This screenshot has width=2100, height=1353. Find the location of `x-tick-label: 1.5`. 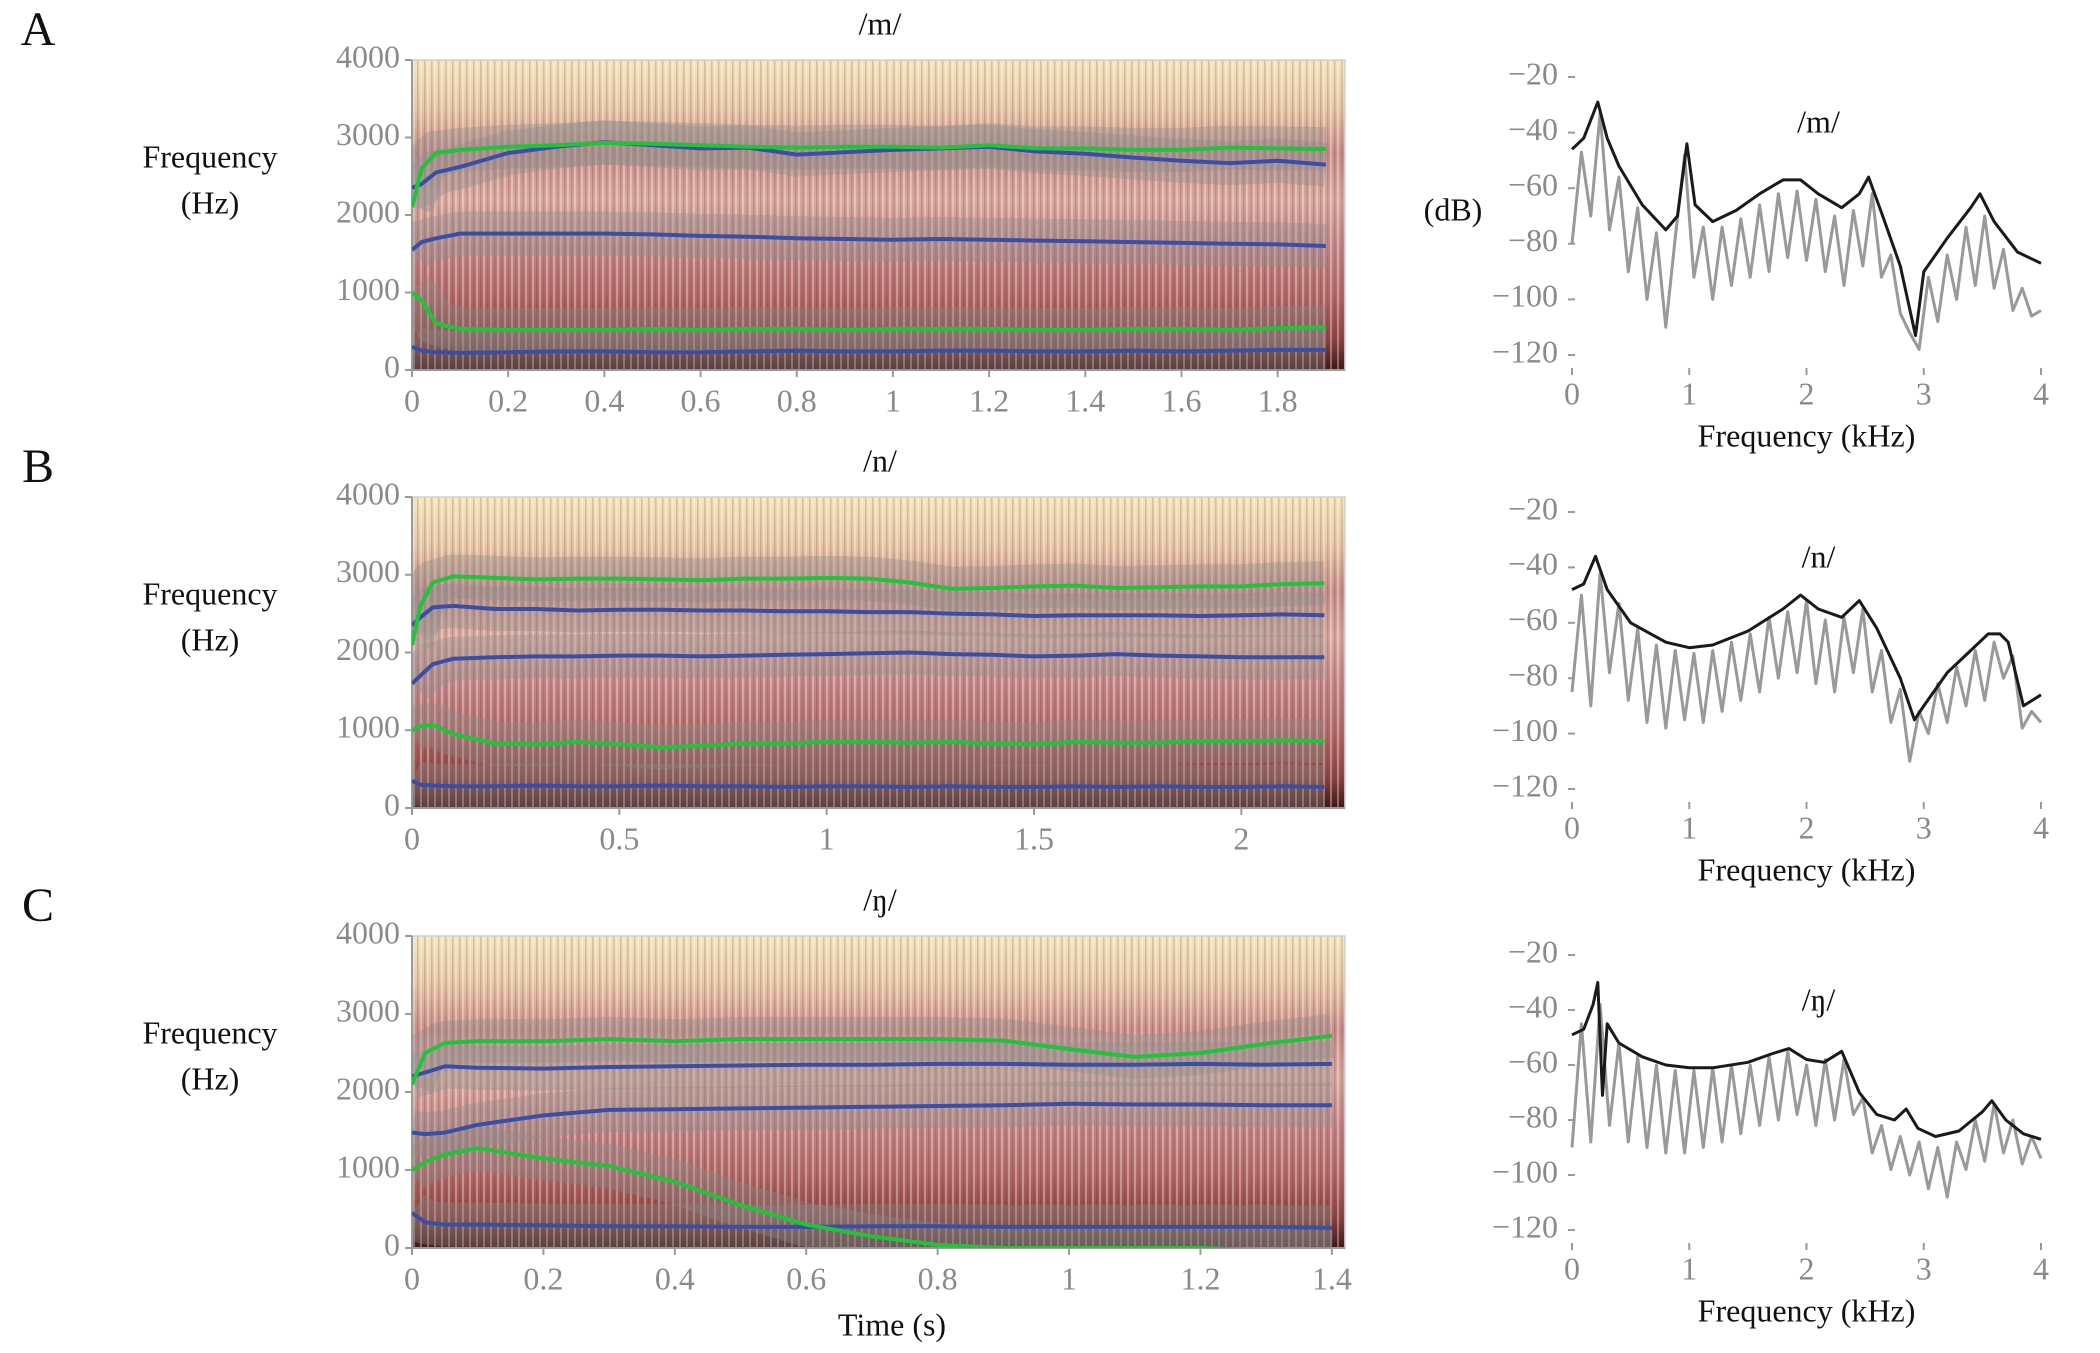

x-tick-label: 1.5 is located at coordinates (1034, 838).